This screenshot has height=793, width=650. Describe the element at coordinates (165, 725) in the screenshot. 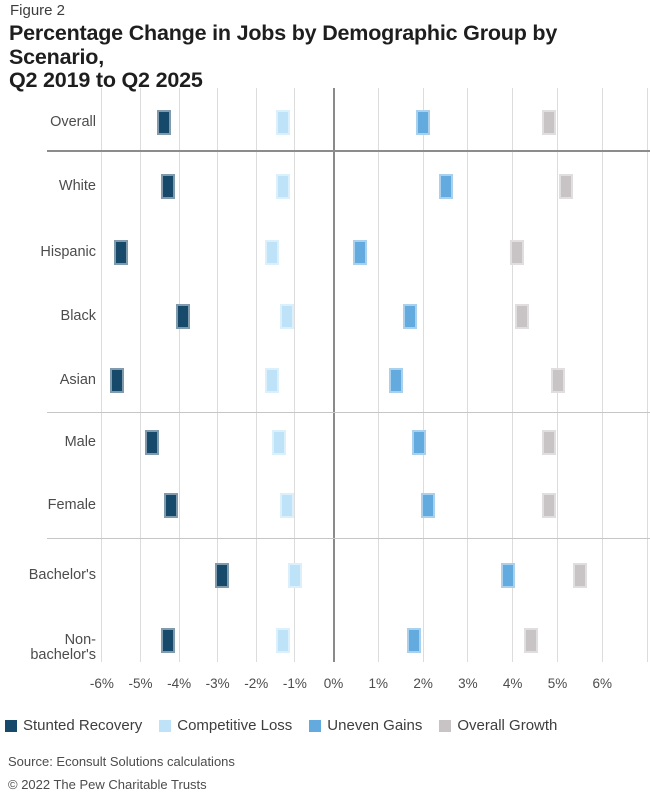

I see `legend-swatch-competitive-loss` at that location.